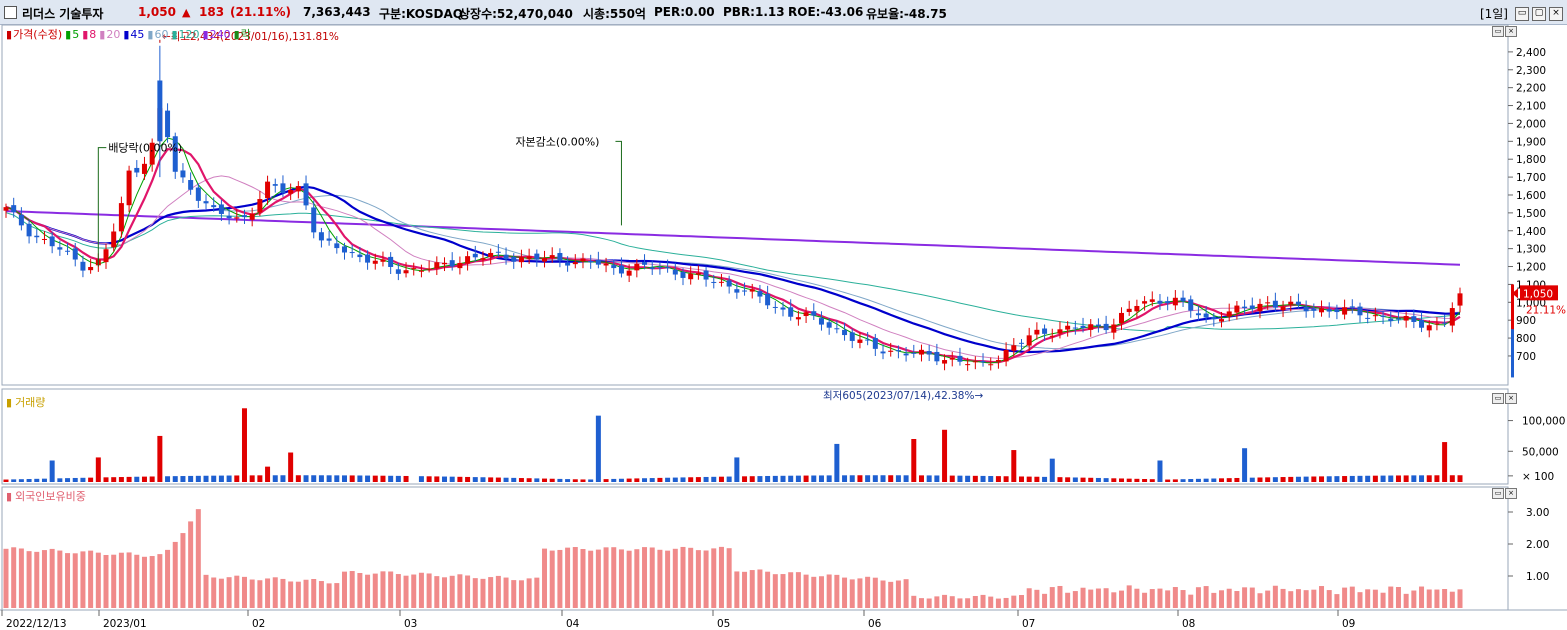 The image size is (1567, 630). I want to click on select-checkbox, so click(10, 12).